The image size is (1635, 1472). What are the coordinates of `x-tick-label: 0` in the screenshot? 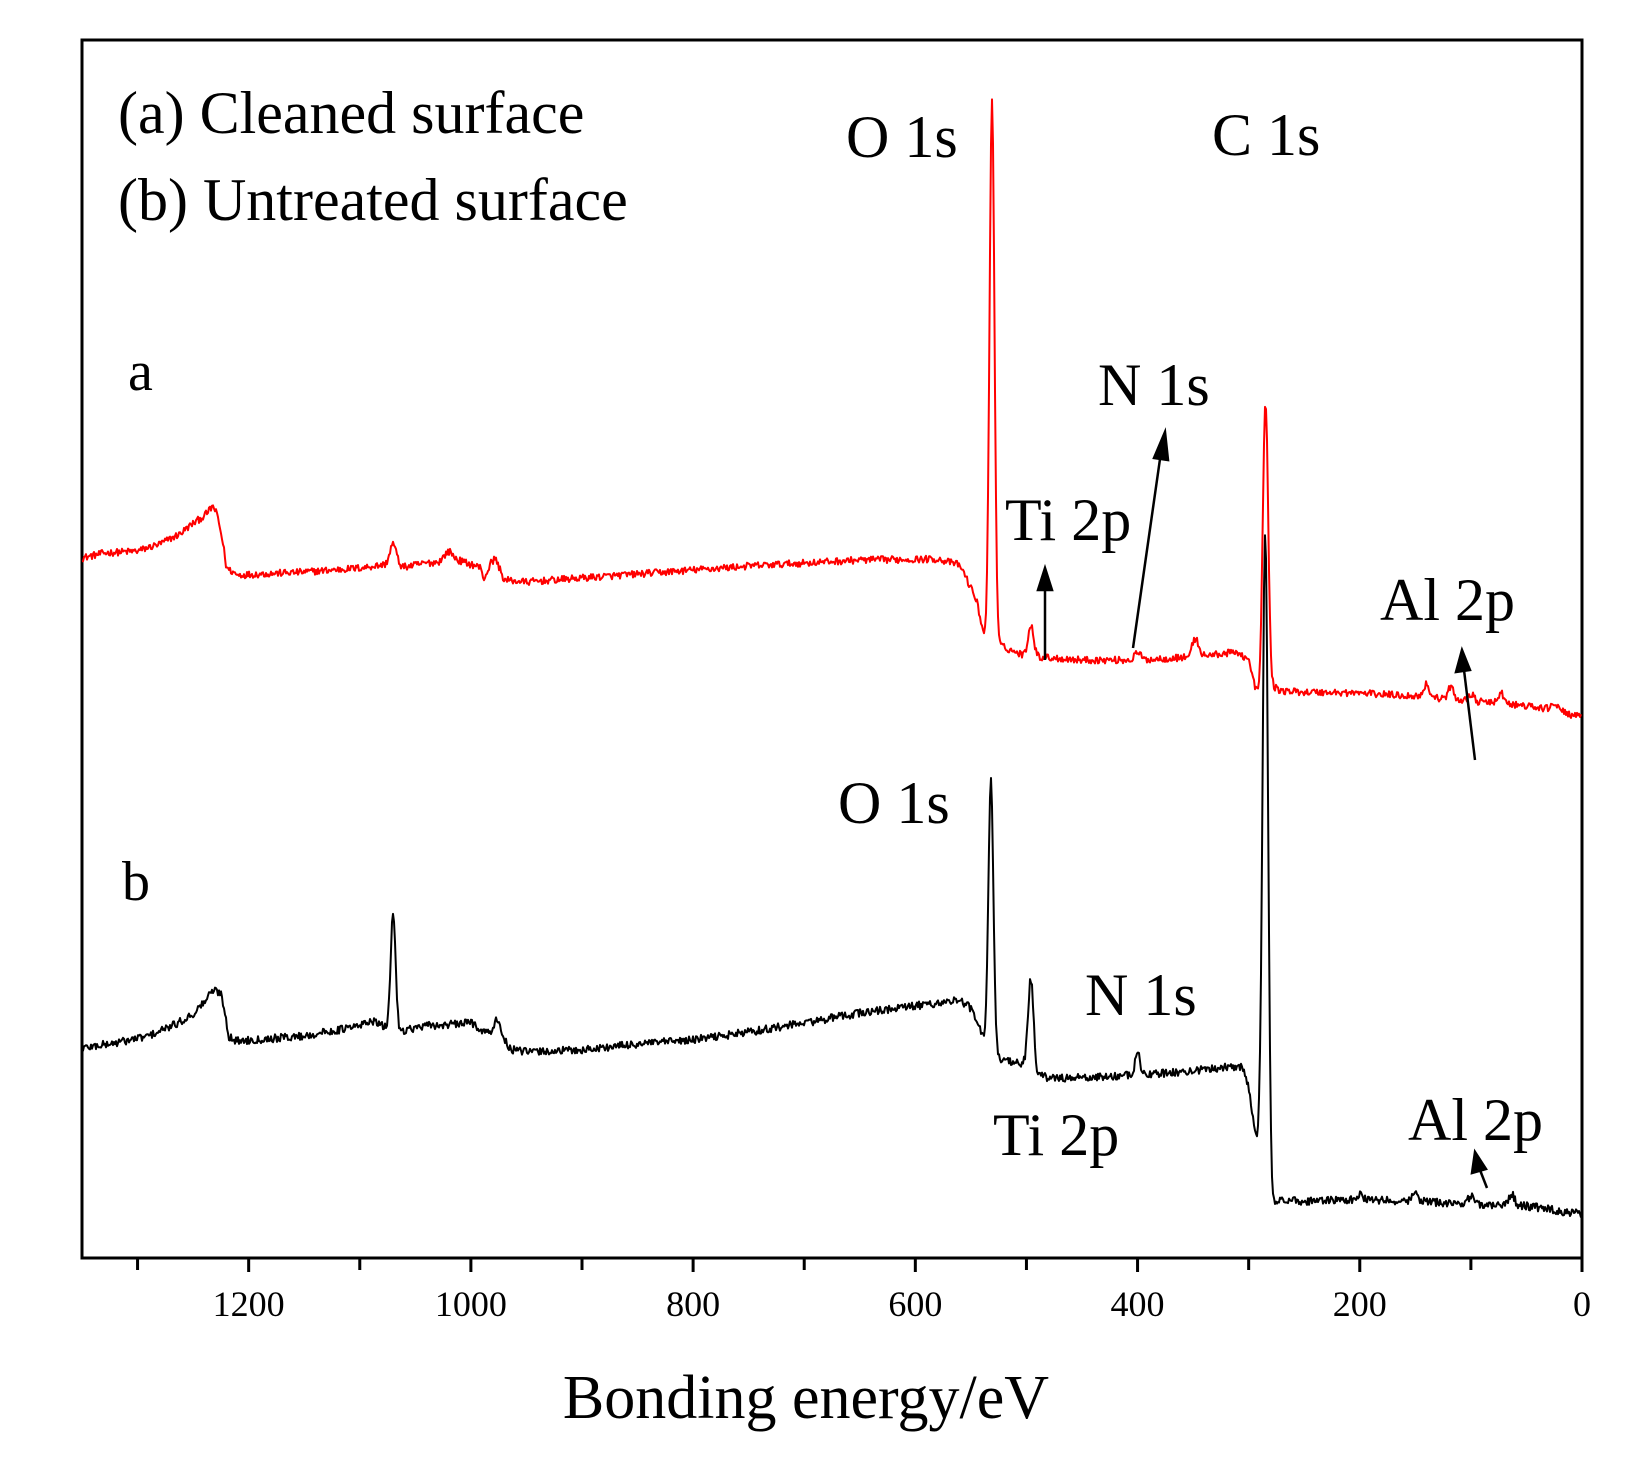 It's located at (1582, 1304).